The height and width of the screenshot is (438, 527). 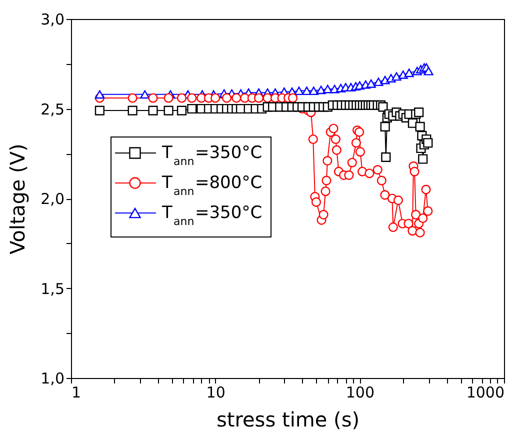 I want to click on y-tick-label: 2,5, so click(x=52, y=109).